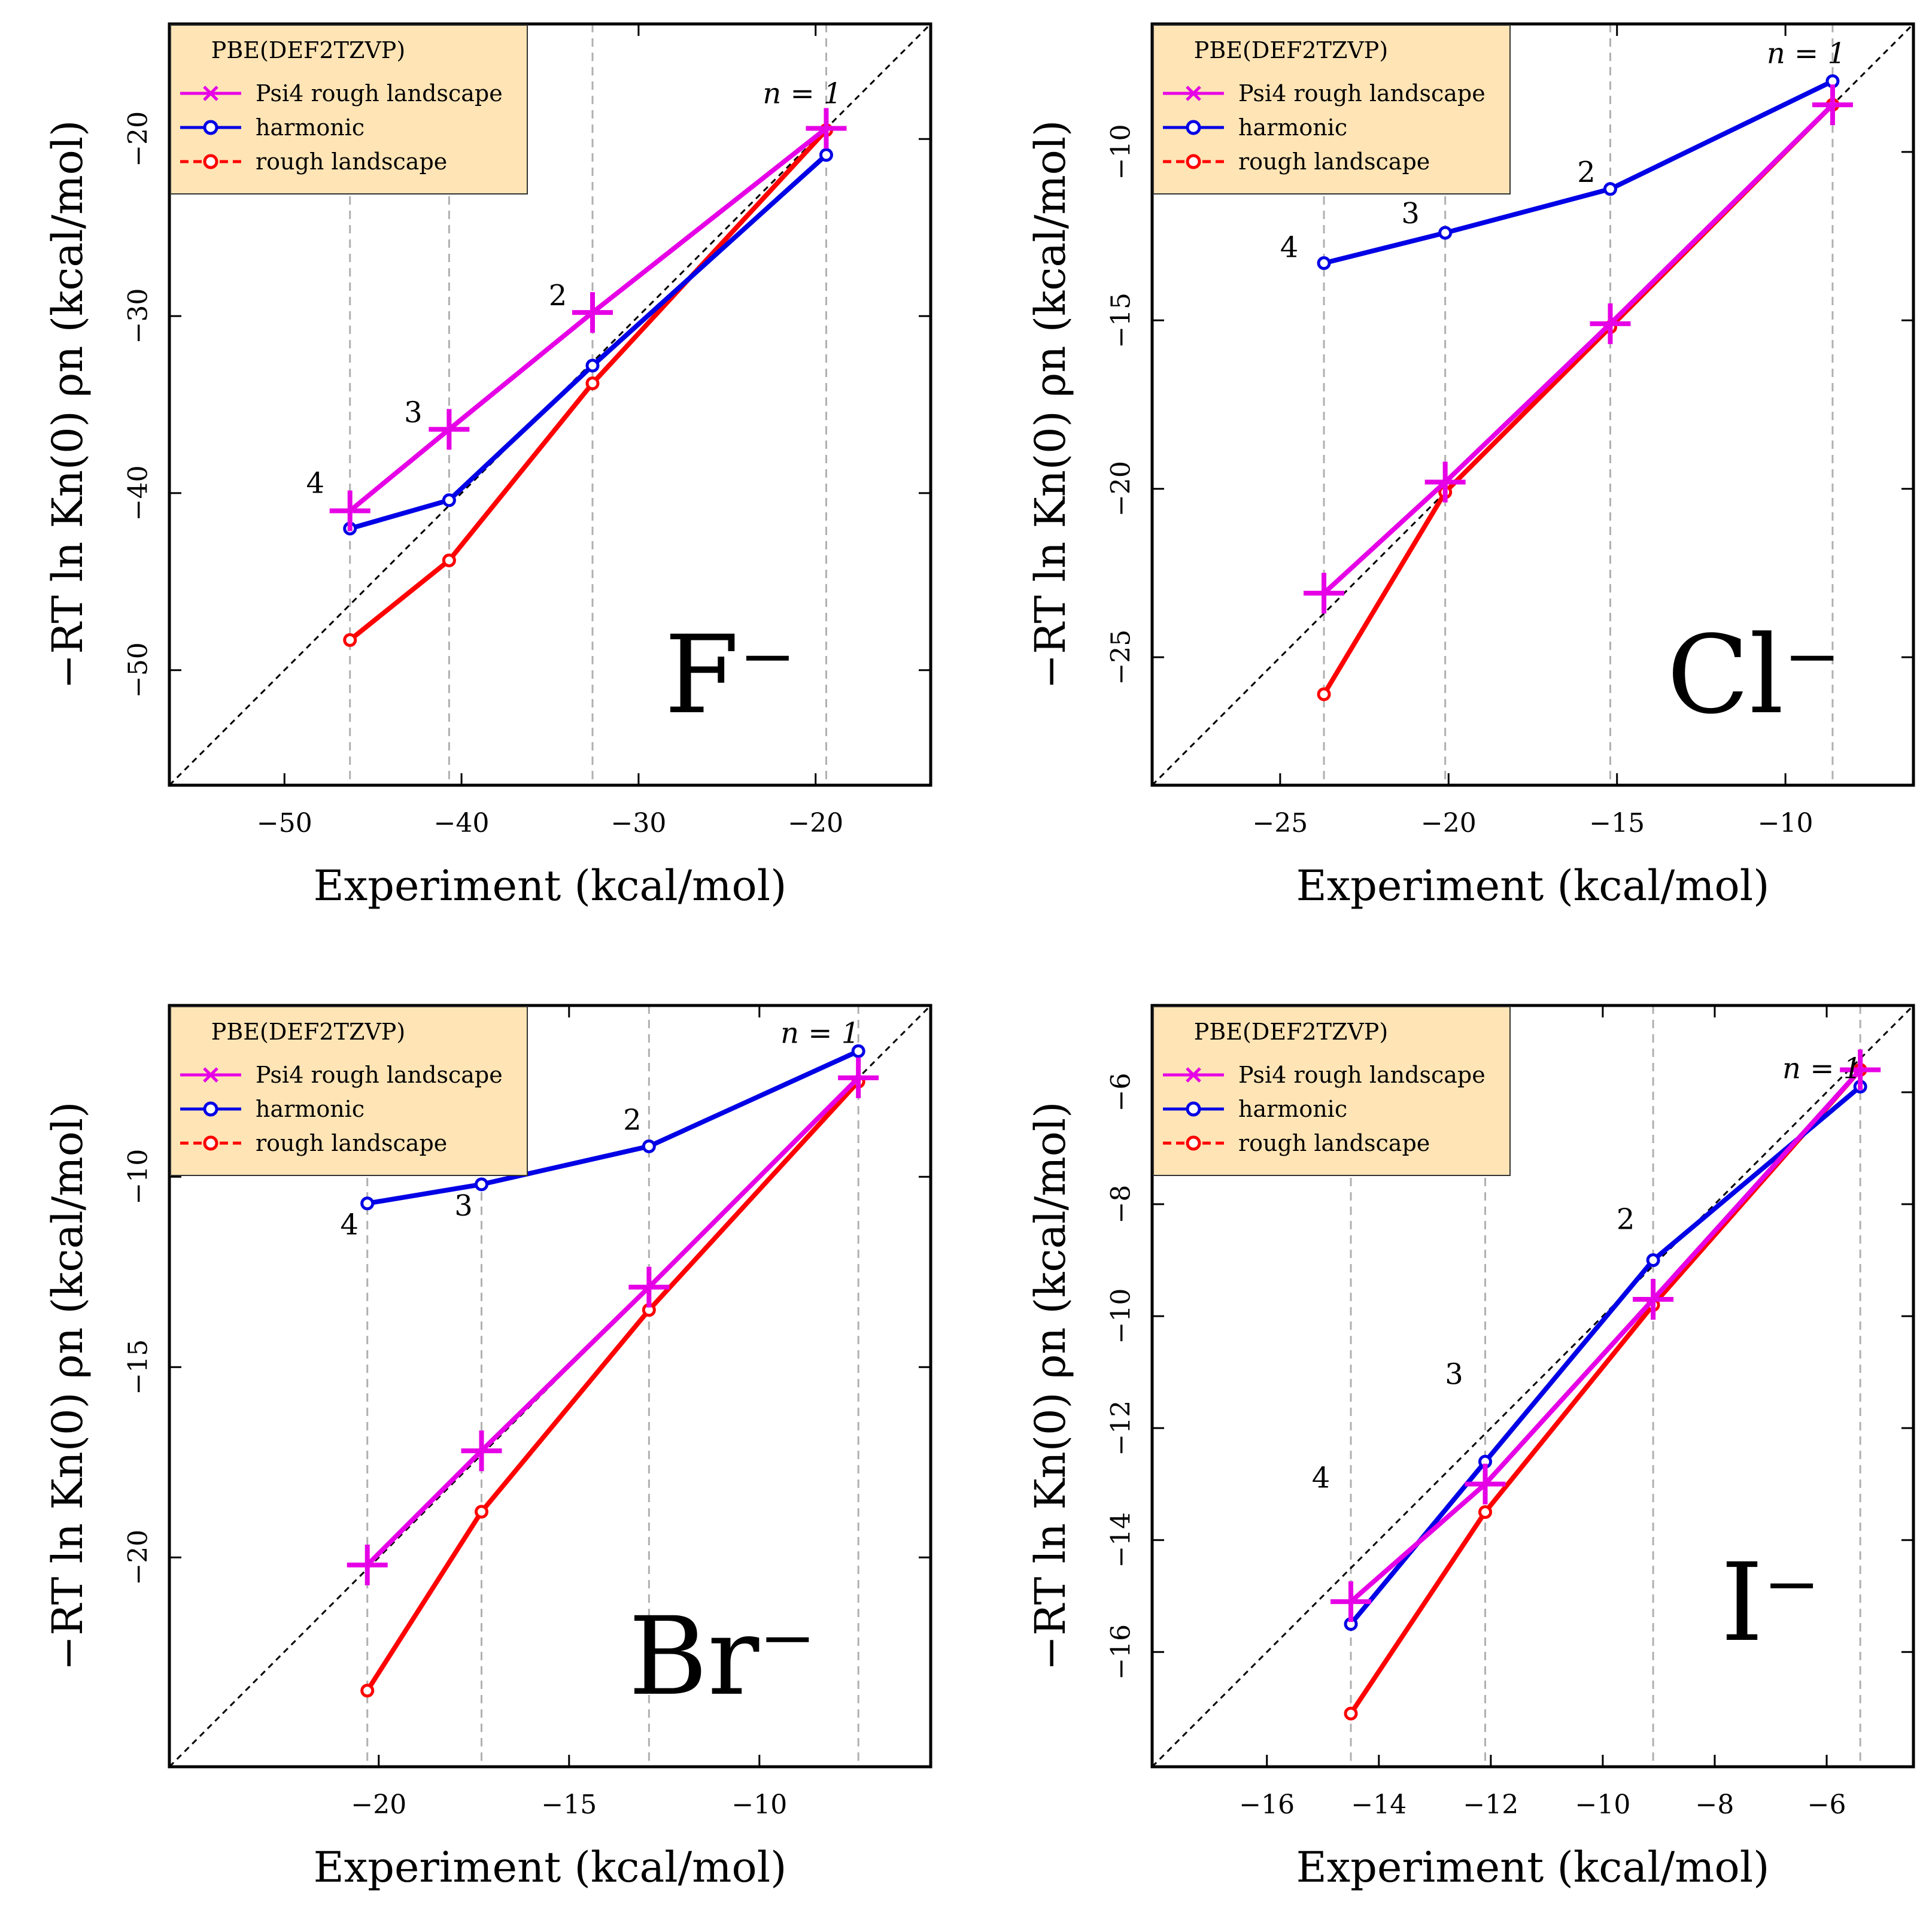  I want to click on x-tick-label: −10, so click(1785, 823).